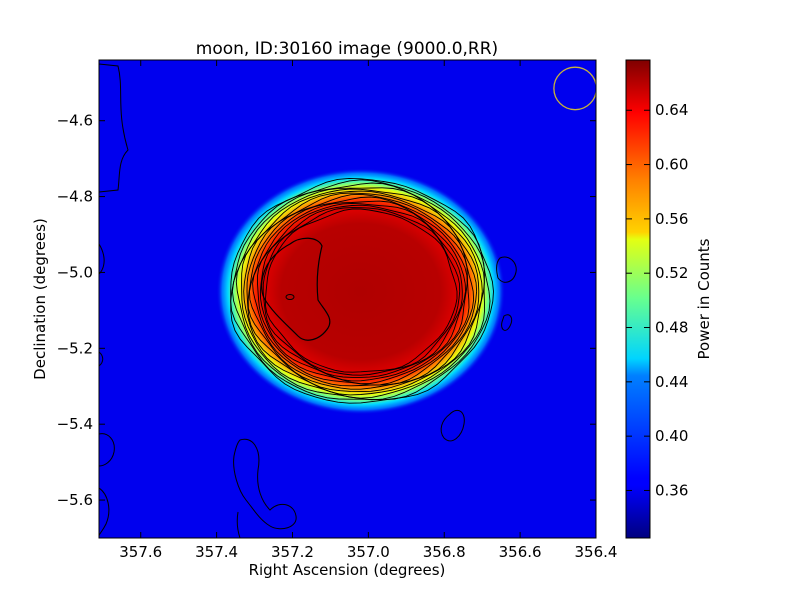 This screenshot has height=600, width=800. I want to click on colorbar-tick-label: 0.56, so click(671, 219).